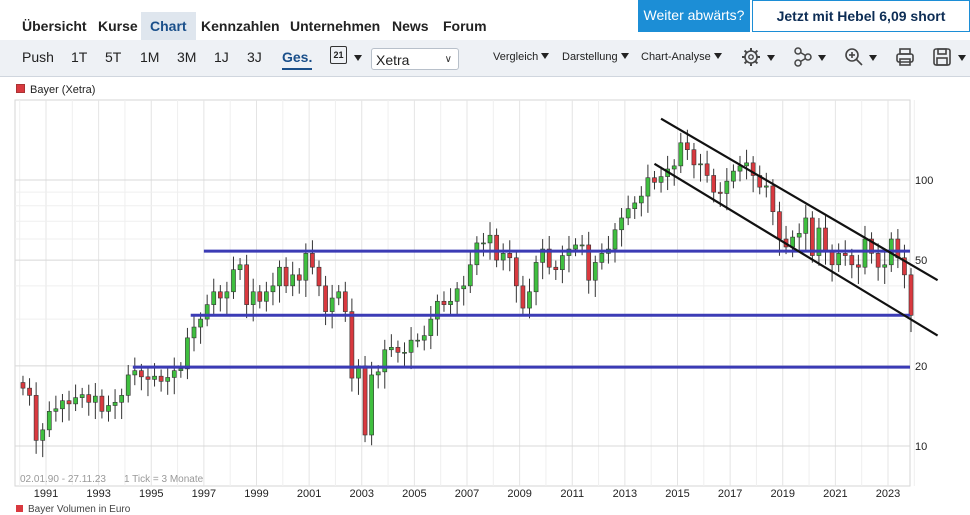 The image size is (970, 515). I want to click on x-tick-label: 2021, so click(835, 494).